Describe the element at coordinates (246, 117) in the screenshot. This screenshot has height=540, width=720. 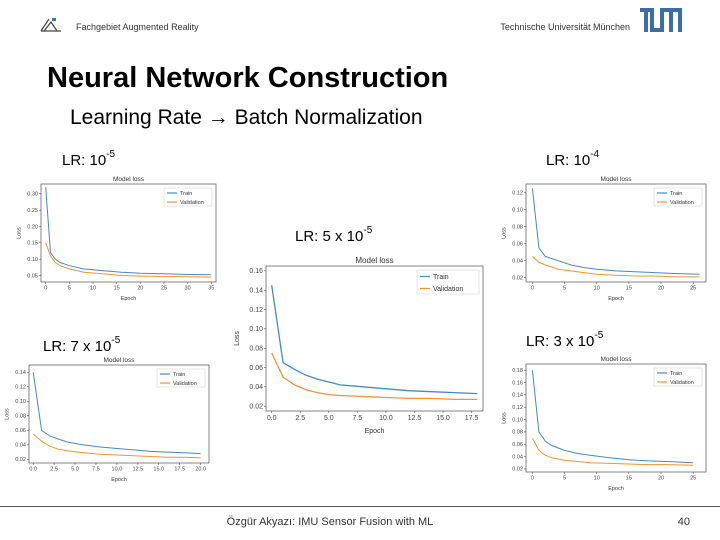
I see `page-subtitle: Learning Rate → Batch Normalization` at that location.